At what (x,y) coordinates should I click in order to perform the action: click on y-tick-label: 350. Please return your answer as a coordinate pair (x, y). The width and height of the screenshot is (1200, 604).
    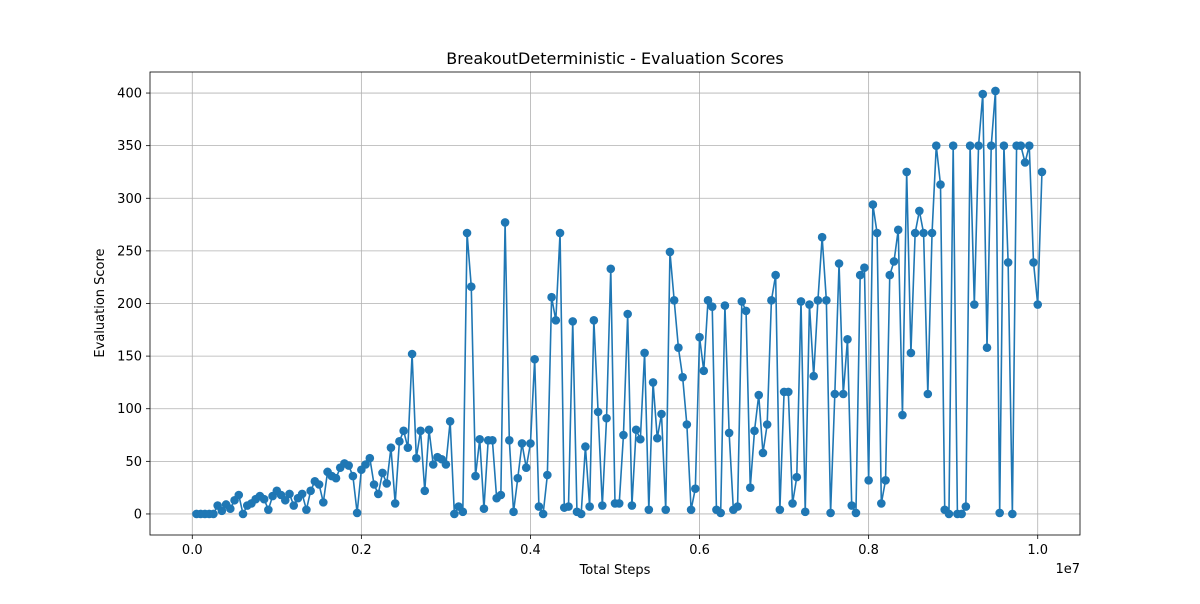
    Looking at the image, I should click on (129, 146).